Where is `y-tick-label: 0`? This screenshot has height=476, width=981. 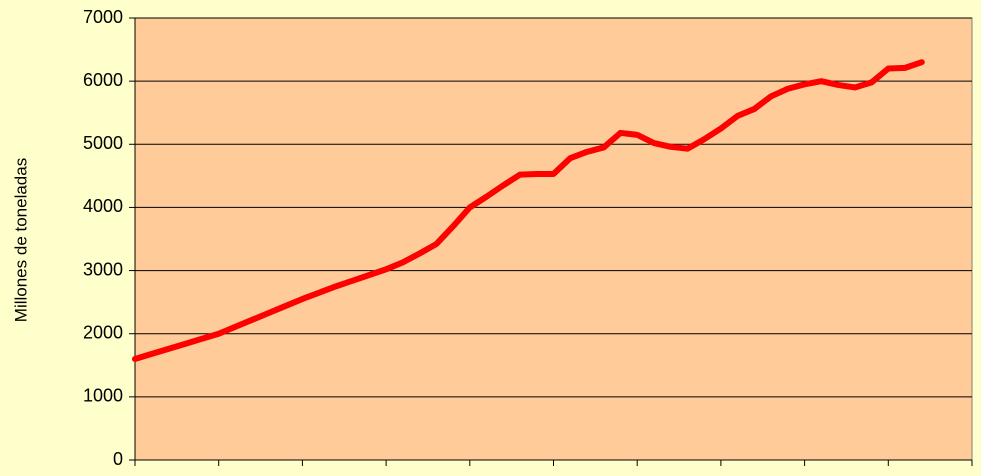 y-tick-label: 0 is located at coordinates (118, 459).